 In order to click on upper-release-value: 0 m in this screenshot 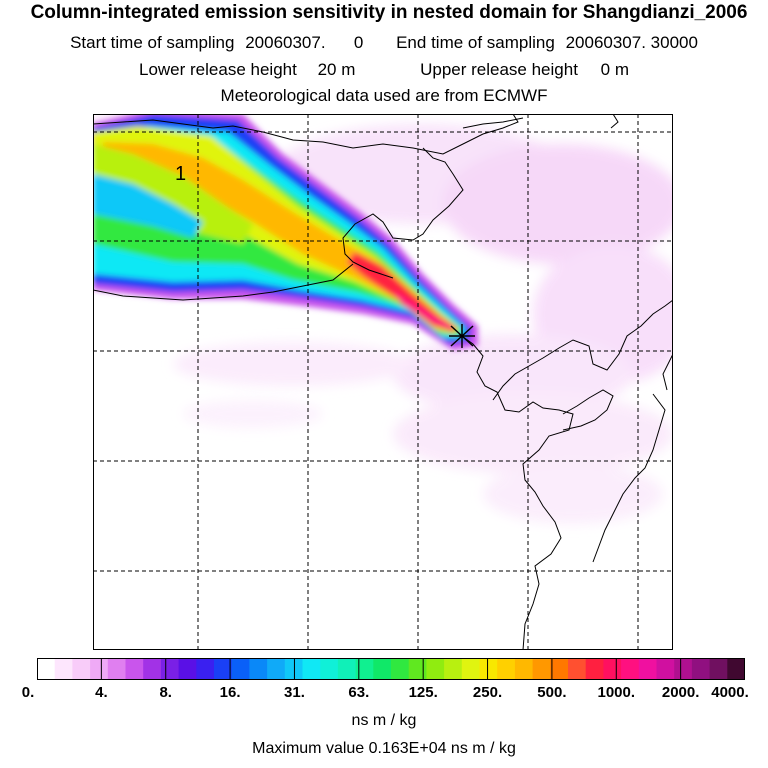, I will do `click(614, 69)`.